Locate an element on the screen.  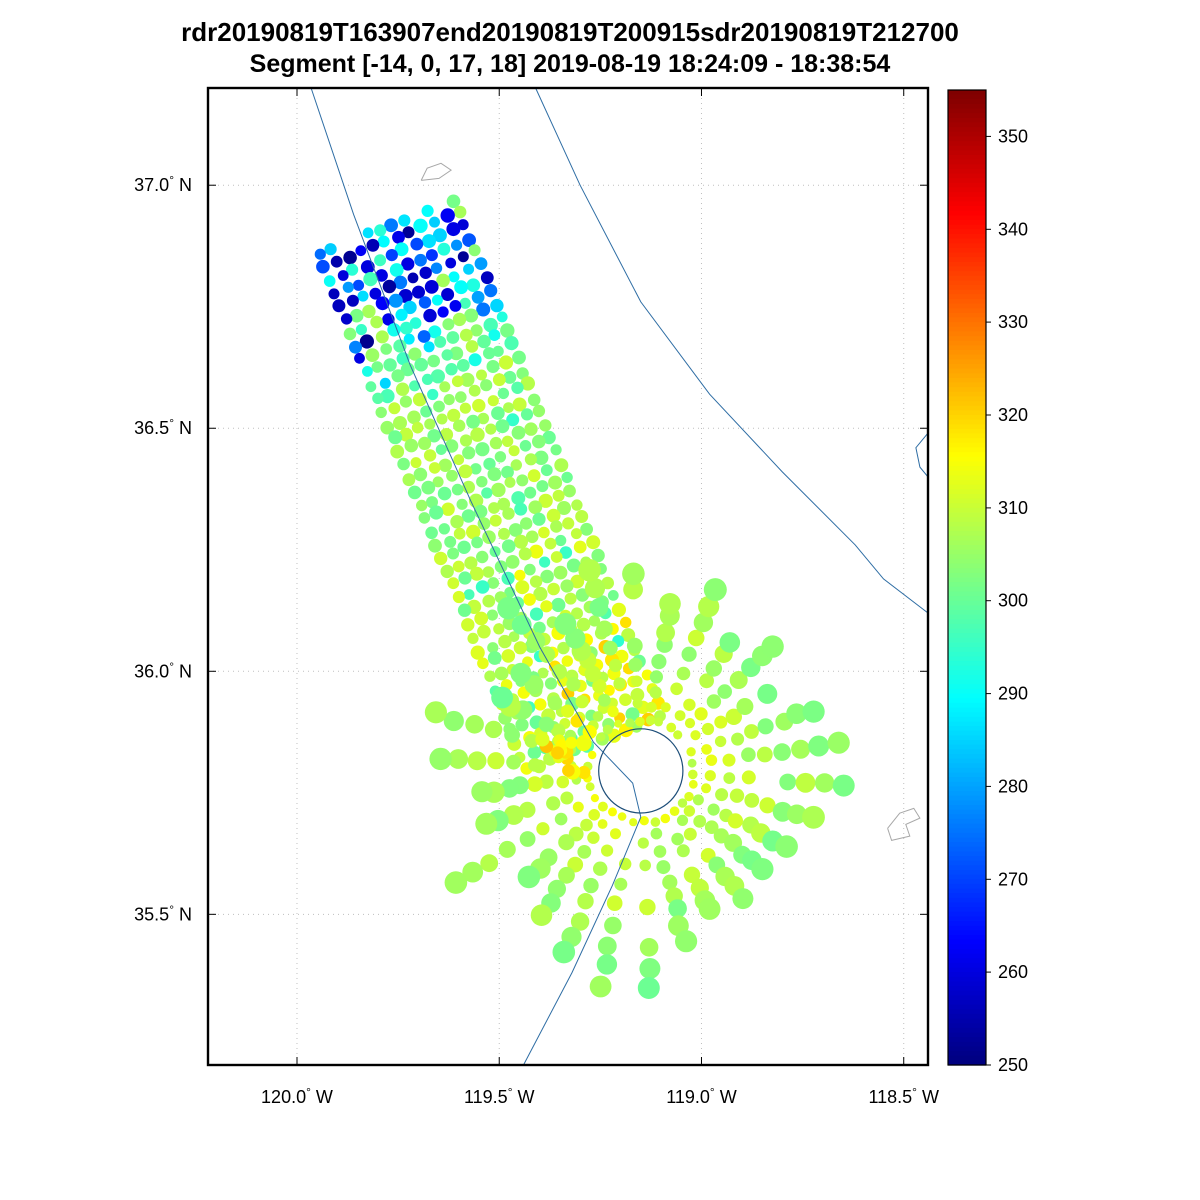
colorbar-tick-label-7: 320 is located at coordinates (1013, 415).